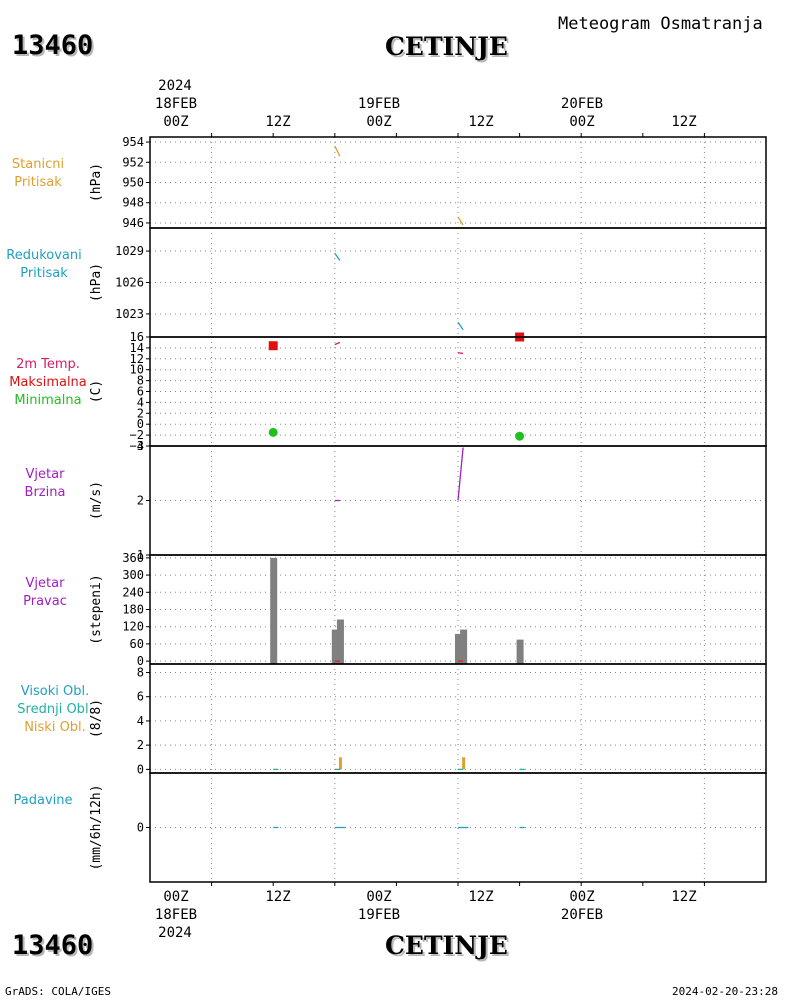 The height and width of the screenshot is (1000, 800). I want to click on y-tick-label: 954, so click(133, 142).